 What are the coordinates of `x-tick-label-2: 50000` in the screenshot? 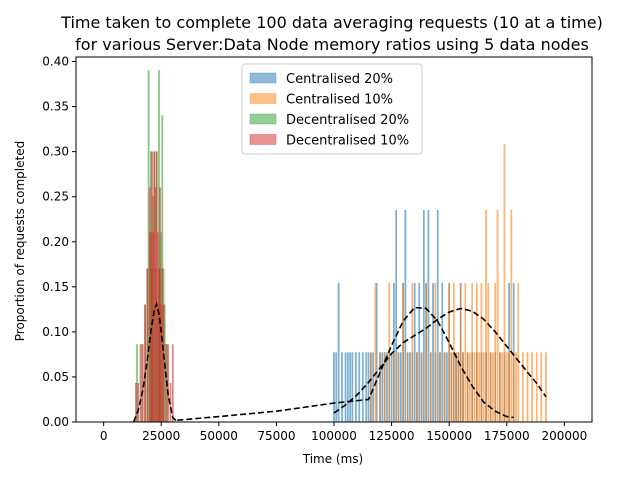 It's located at (219, 436).